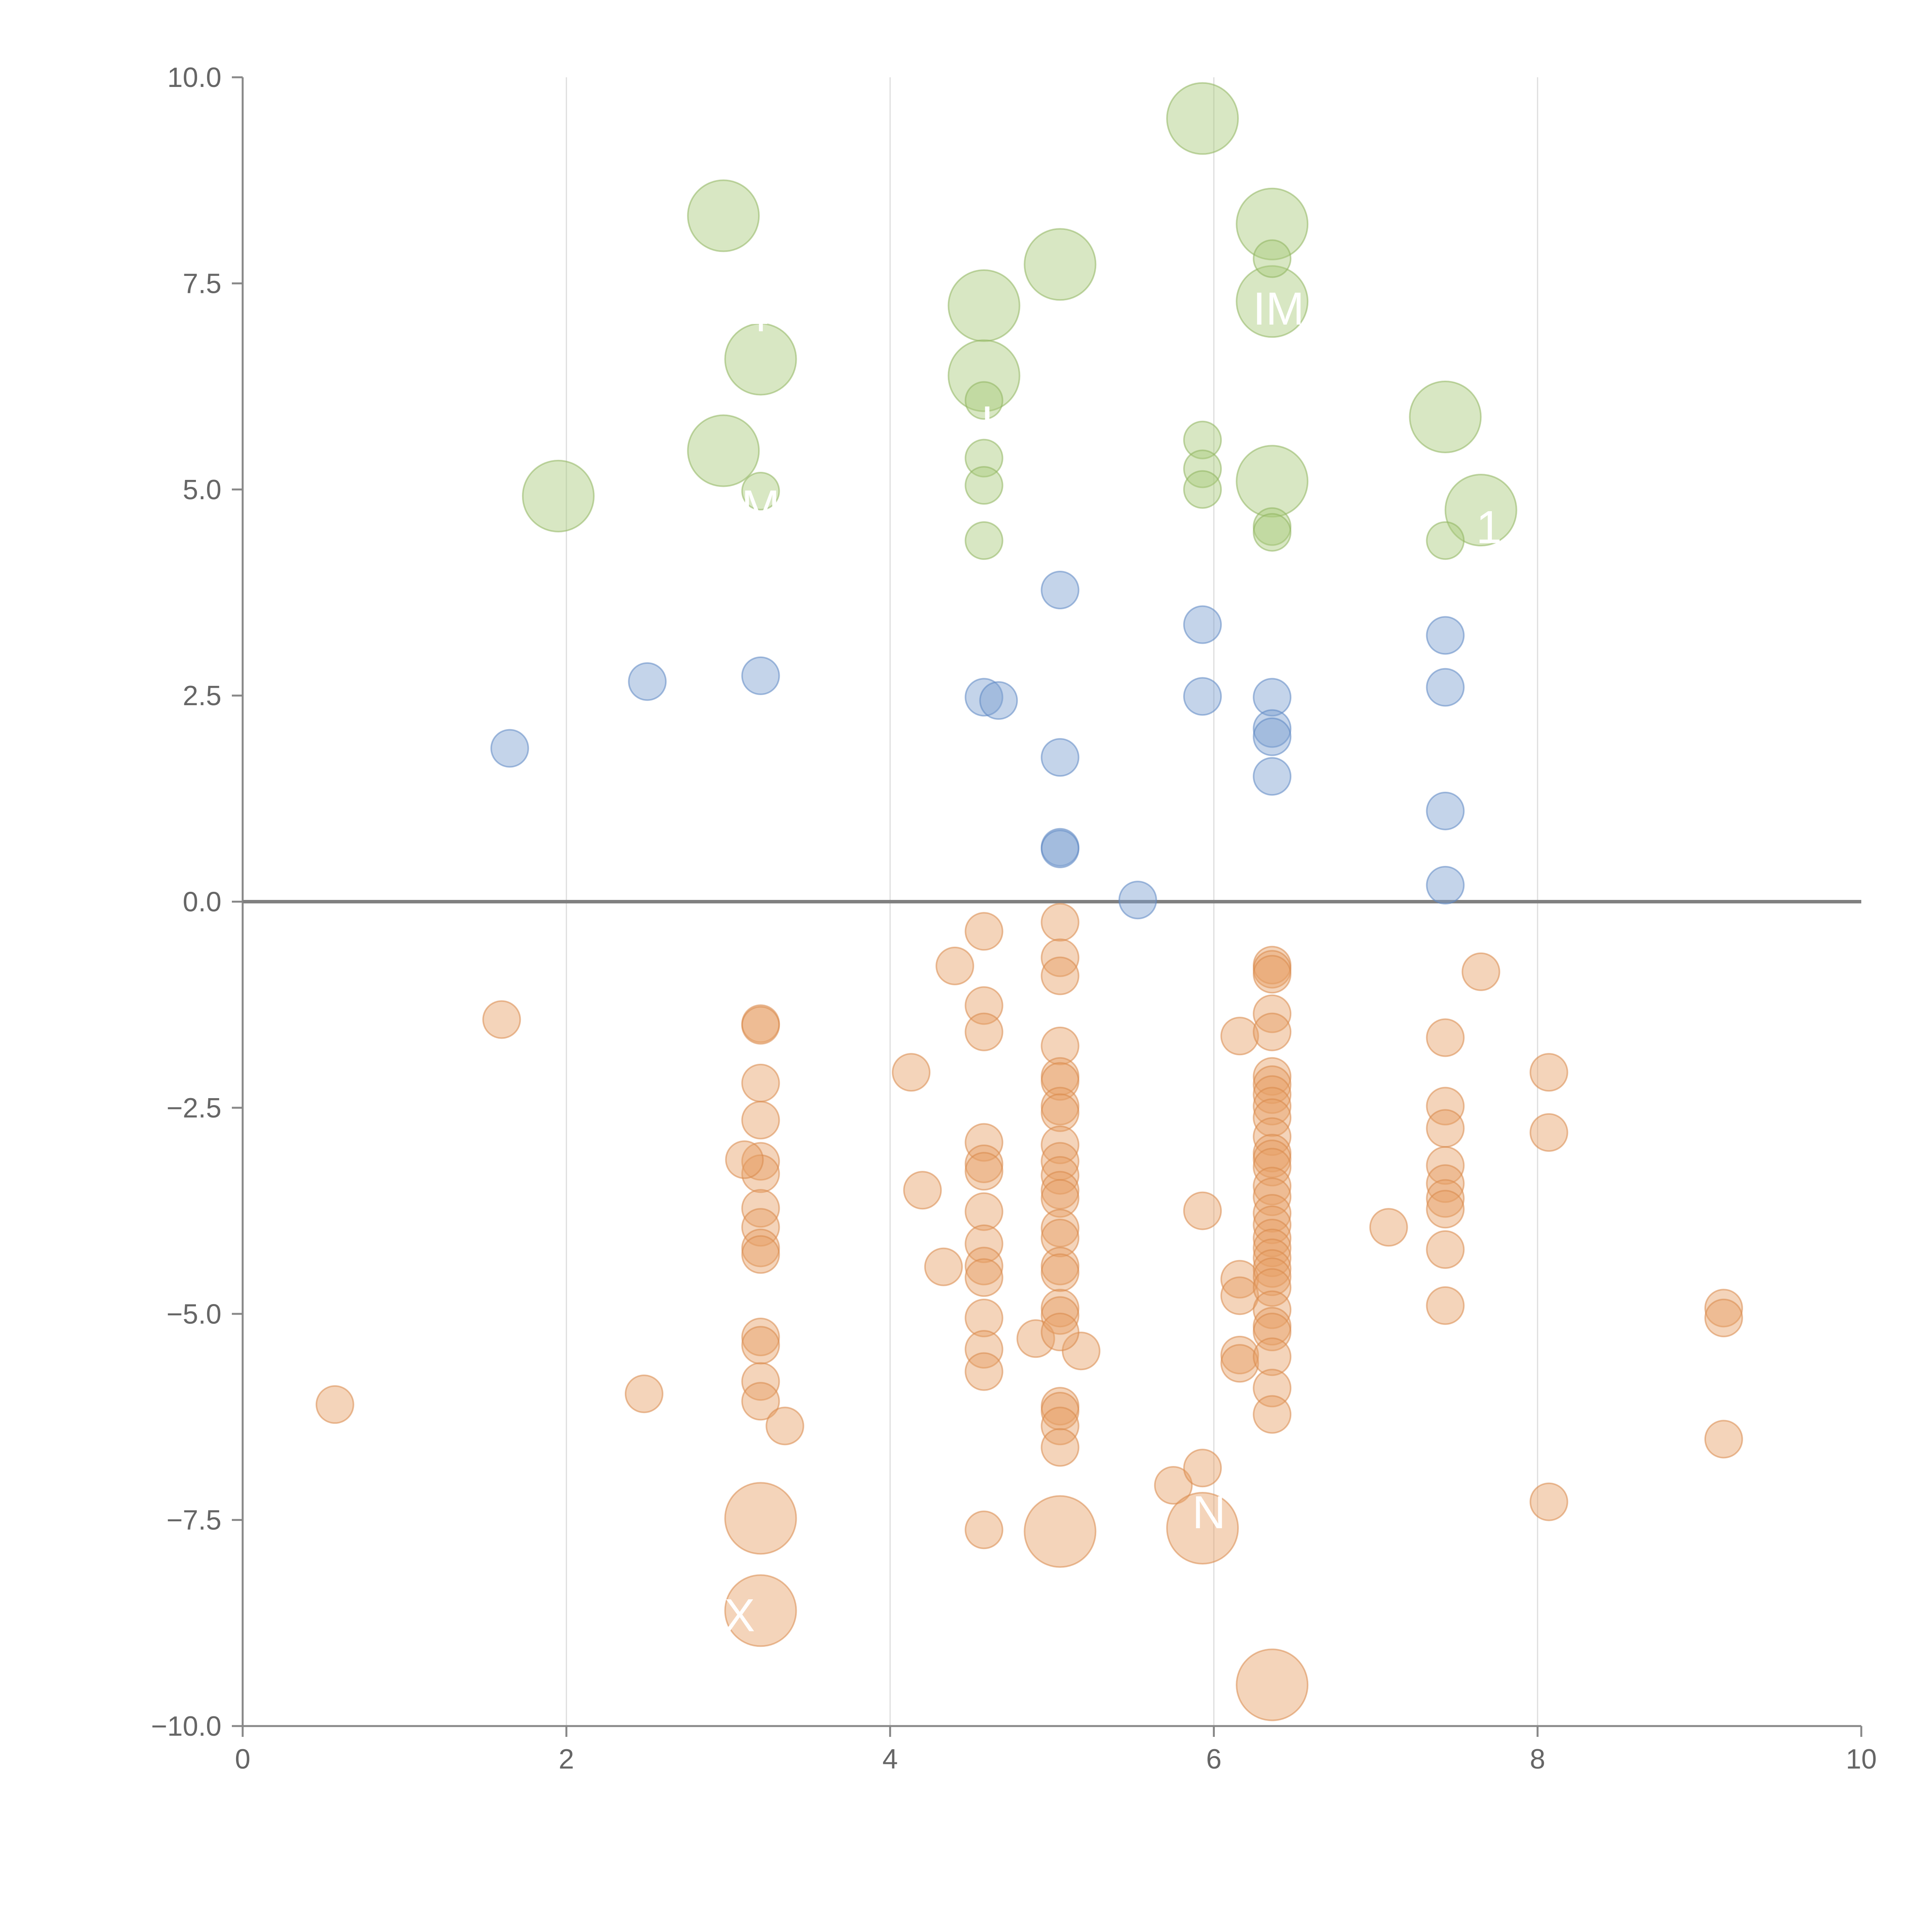 This screenshot has height=1932, width=1932. I want to click on point-label: I, so click(987, 422).